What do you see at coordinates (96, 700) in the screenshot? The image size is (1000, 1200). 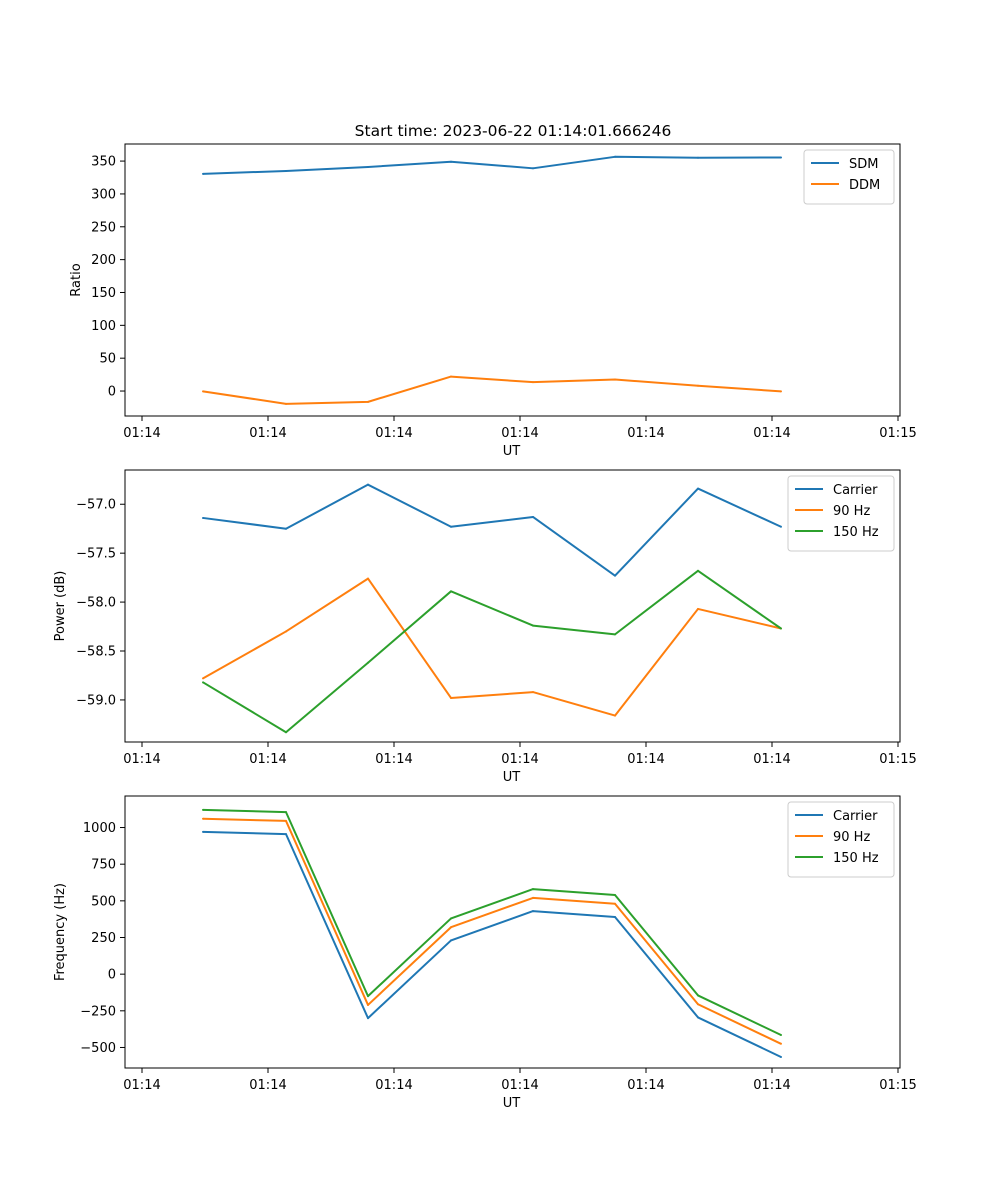 I see `y-tick-label: −59.0` at bounding box center [96, 700].